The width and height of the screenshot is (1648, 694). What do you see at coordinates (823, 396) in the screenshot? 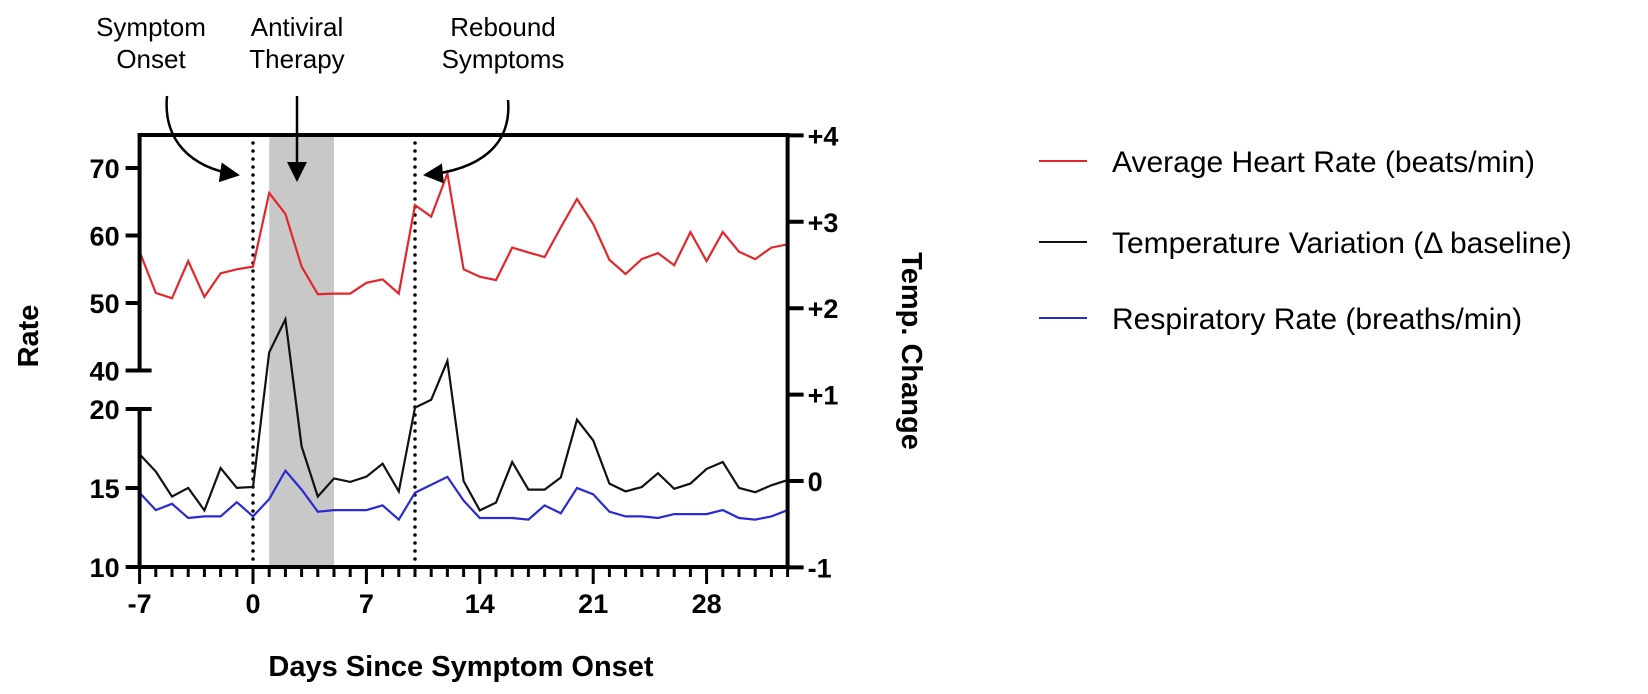
I see `y-right-tick-label: +1` at bounding box center [823, 396].